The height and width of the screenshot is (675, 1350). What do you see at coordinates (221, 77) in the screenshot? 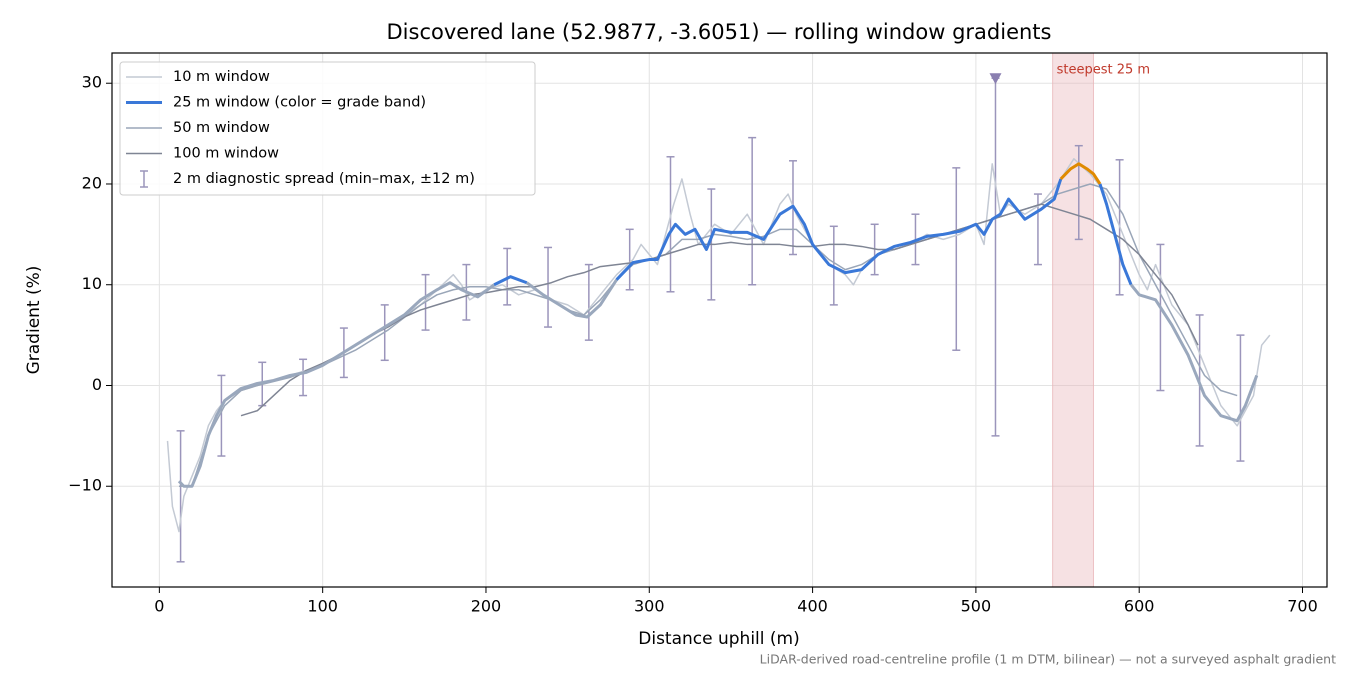
I see `legend-label: 10 m window` at bounding box center [221, 77].